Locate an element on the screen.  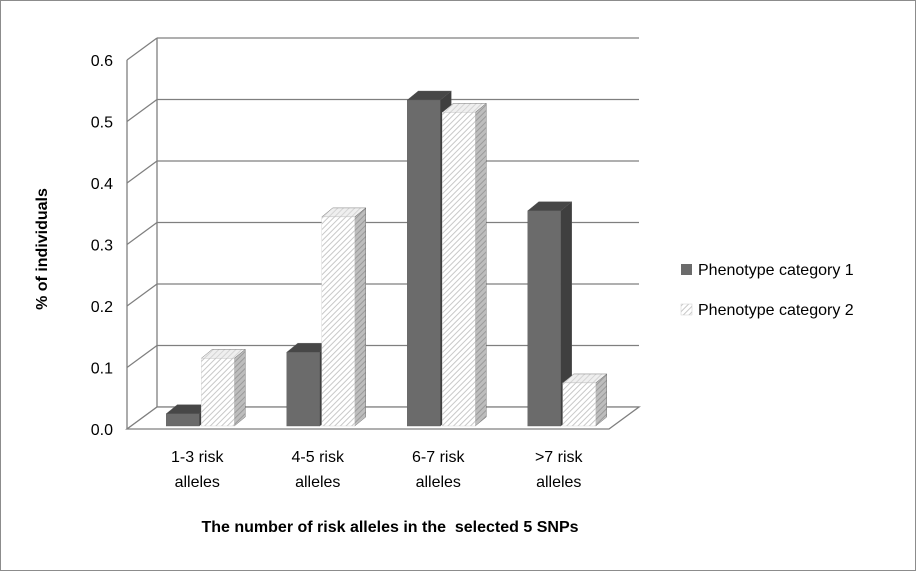
x-tick-label: 1-3 risk is located at coordinates (197, 457).